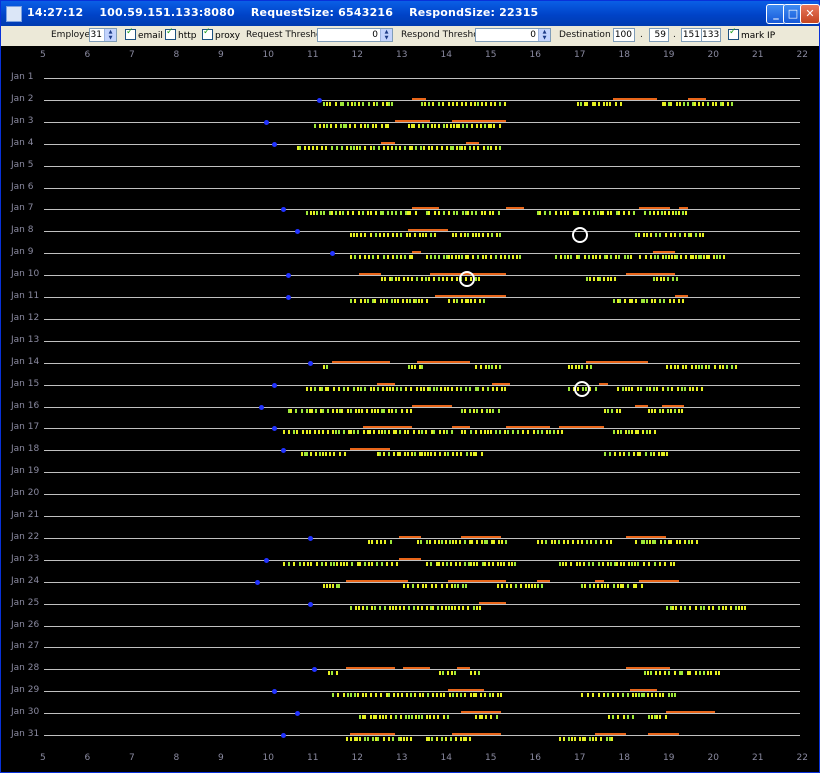 Image resolution: width=820 pixels, height=773 pixels. I want to click on respond-threshold-spinner: 0 ▲ ▼, so click(513, 35).